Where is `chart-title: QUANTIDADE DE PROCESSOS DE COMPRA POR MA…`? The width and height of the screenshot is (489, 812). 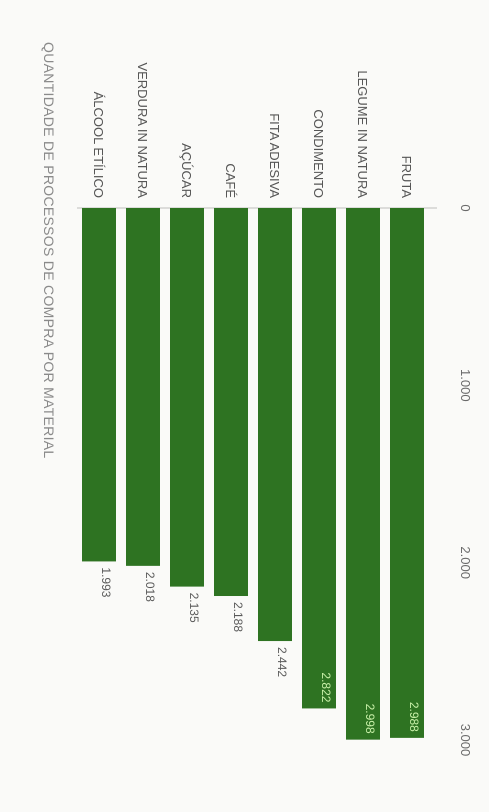
chart-title: QUANTIDADE DE PROCESSOS DE COMPRA POR MA… is located at coordinates (49, 250).